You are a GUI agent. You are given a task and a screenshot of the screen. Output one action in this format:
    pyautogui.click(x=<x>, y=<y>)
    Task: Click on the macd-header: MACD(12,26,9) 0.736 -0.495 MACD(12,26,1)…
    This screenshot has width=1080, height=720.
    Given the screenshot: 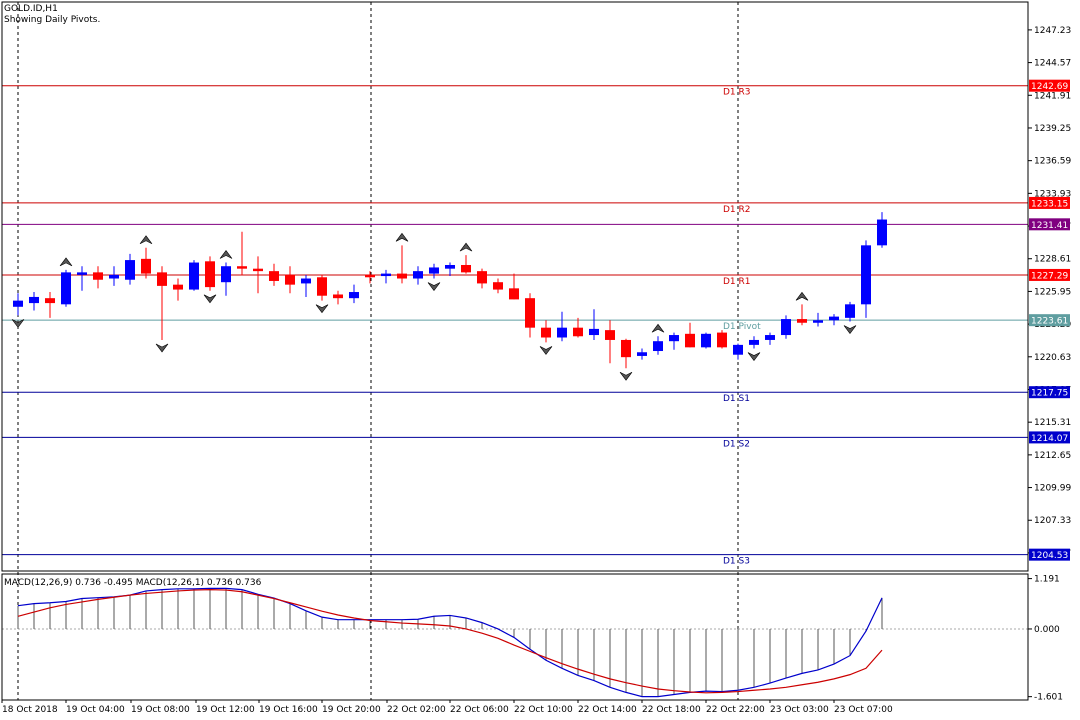 What is the action you would take?
    pyautogui.click(x=133, y=583)
    